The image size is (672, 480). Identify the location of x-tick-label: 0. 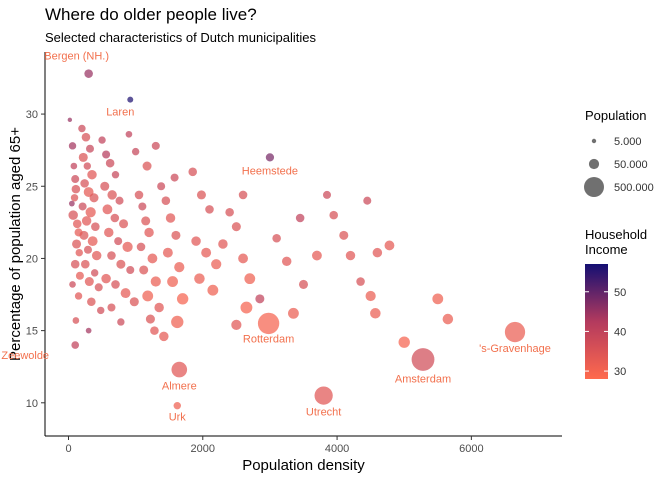
(68, 449).